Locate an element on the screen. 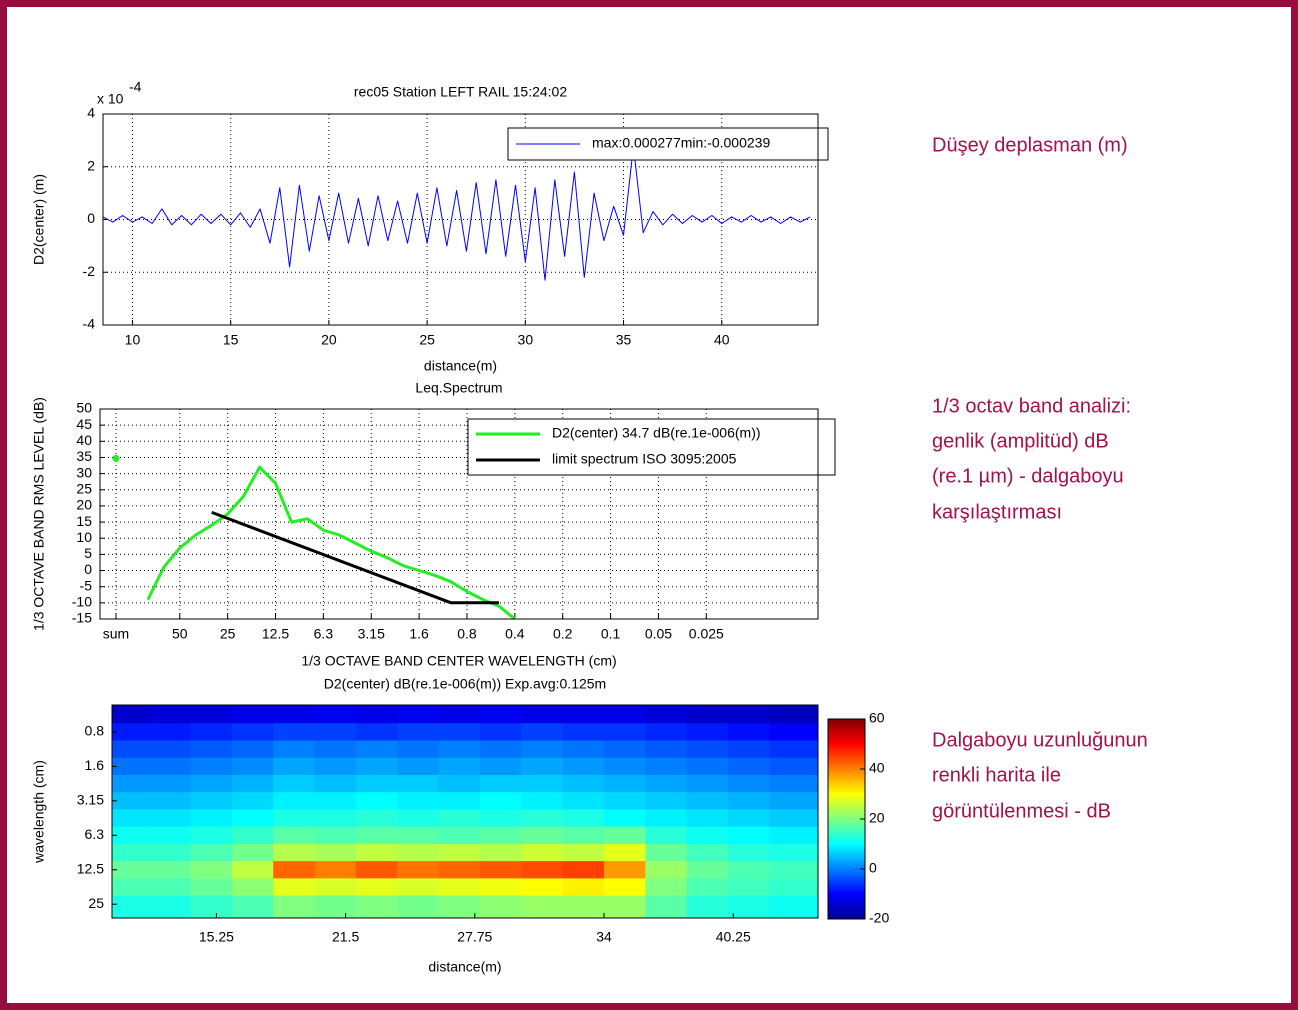  caption-line: 1/3 octav band analizi: is located at coordinates (1031, 406).